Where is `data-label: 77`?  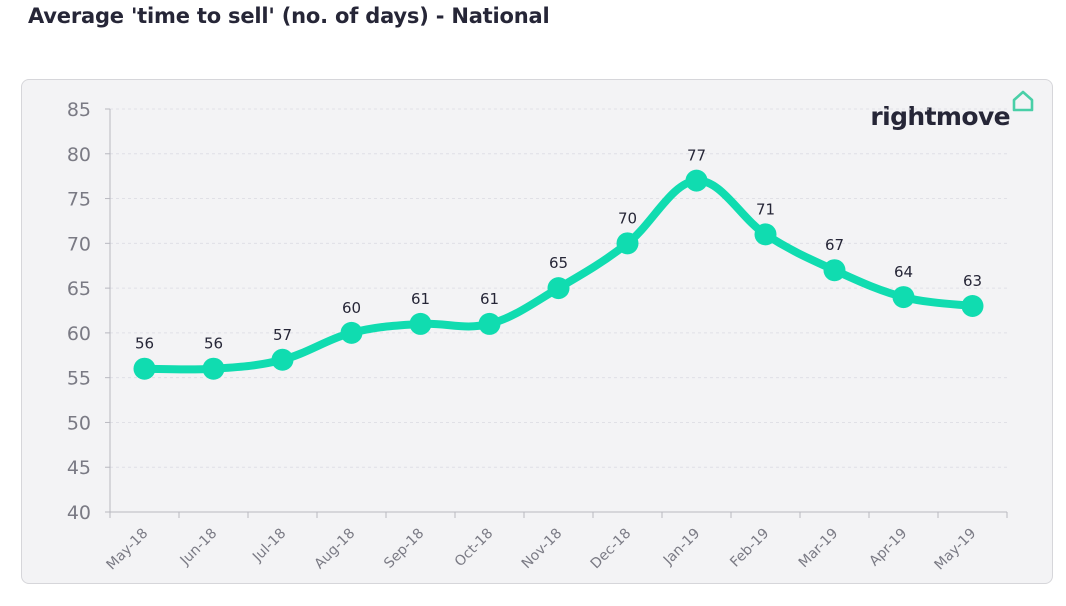 data-label: 77 is located at coordinates (696, 156).